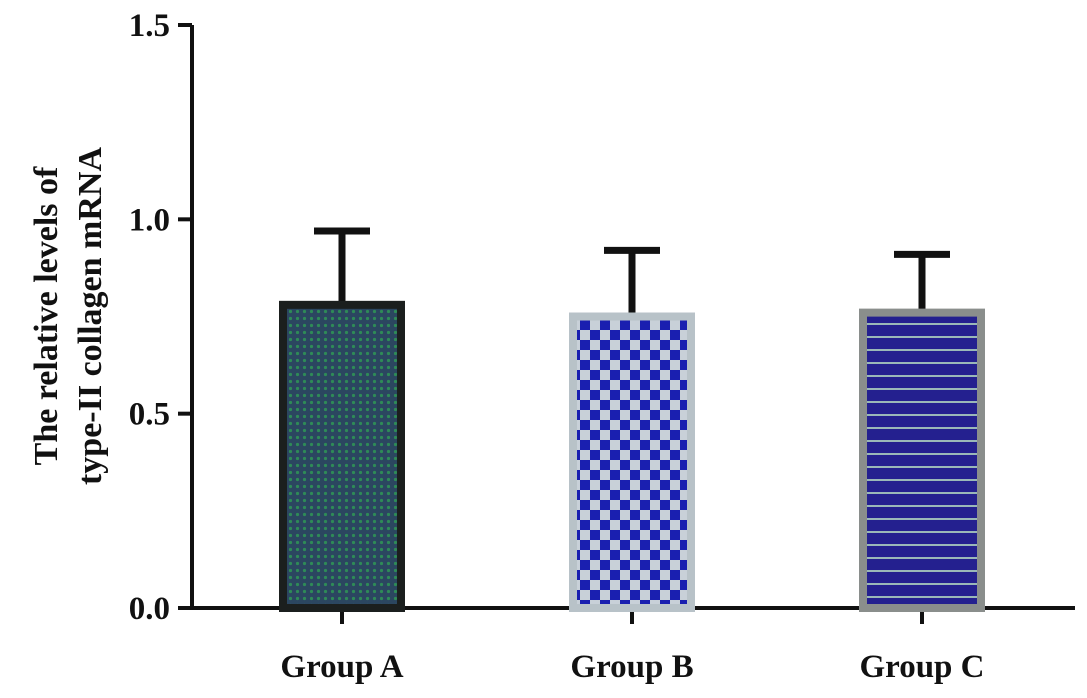  Describe the element at coordinates (632, 462) in the screenshot. I see `bar-group-b` at that location.